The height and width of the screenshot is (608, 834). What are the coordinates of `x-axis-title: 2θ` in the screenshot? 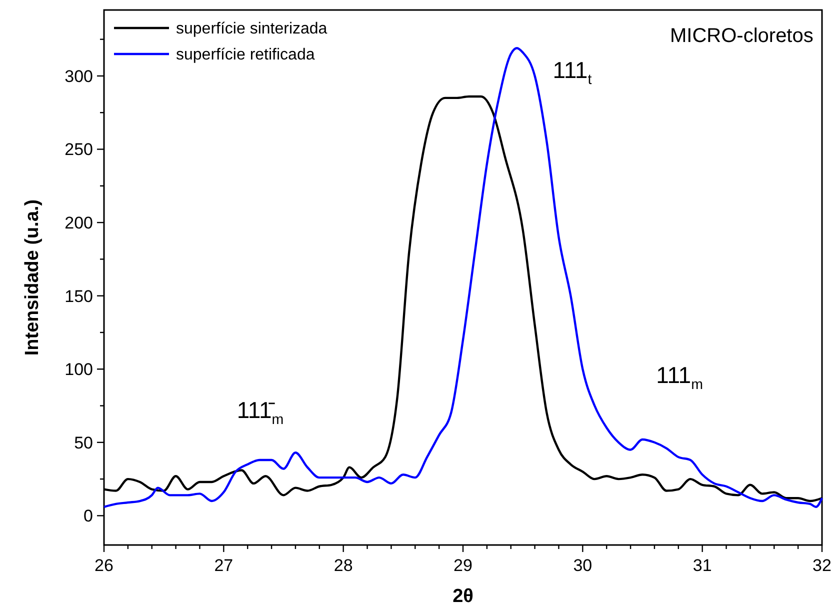 It's located at (463, 596).